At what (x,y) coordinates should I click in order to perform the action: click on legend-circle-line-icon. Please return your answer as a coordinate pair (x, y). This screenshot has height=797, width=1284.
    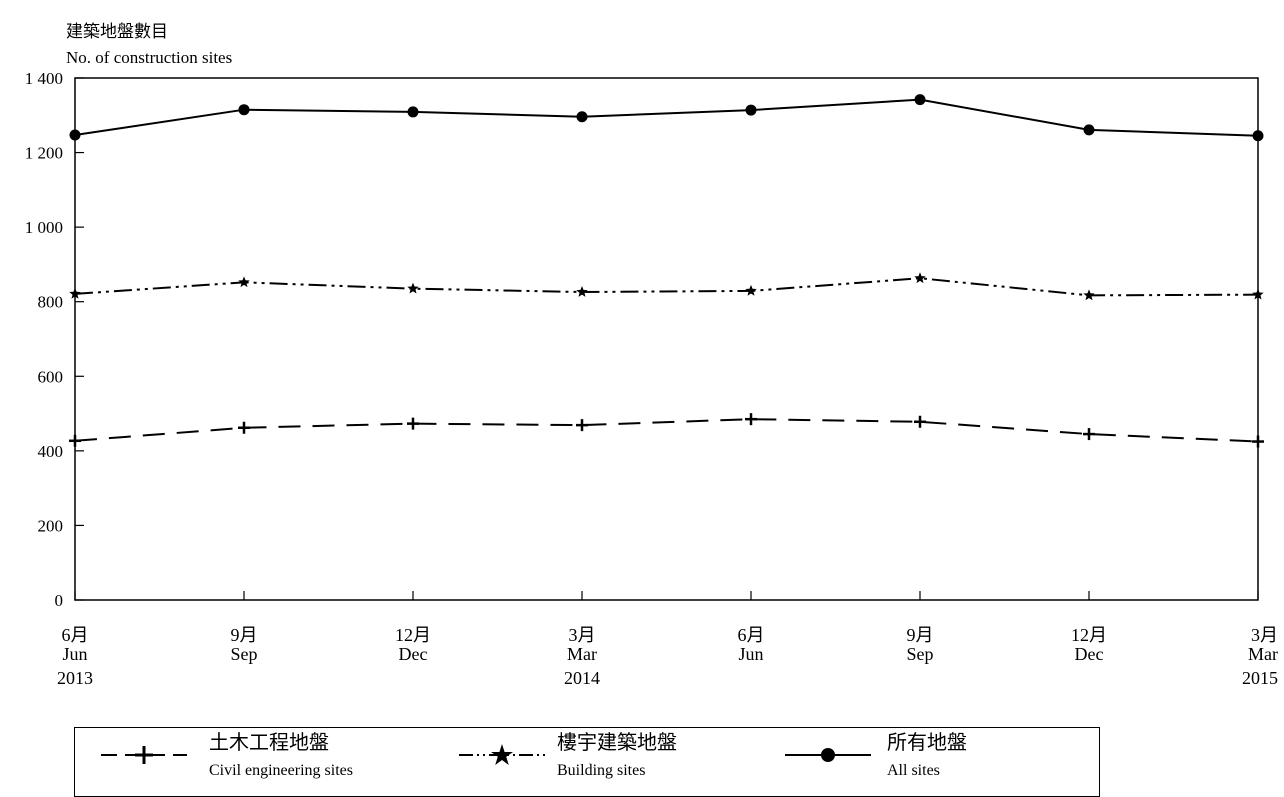
    Looking at the image, I should click on (828, 755).